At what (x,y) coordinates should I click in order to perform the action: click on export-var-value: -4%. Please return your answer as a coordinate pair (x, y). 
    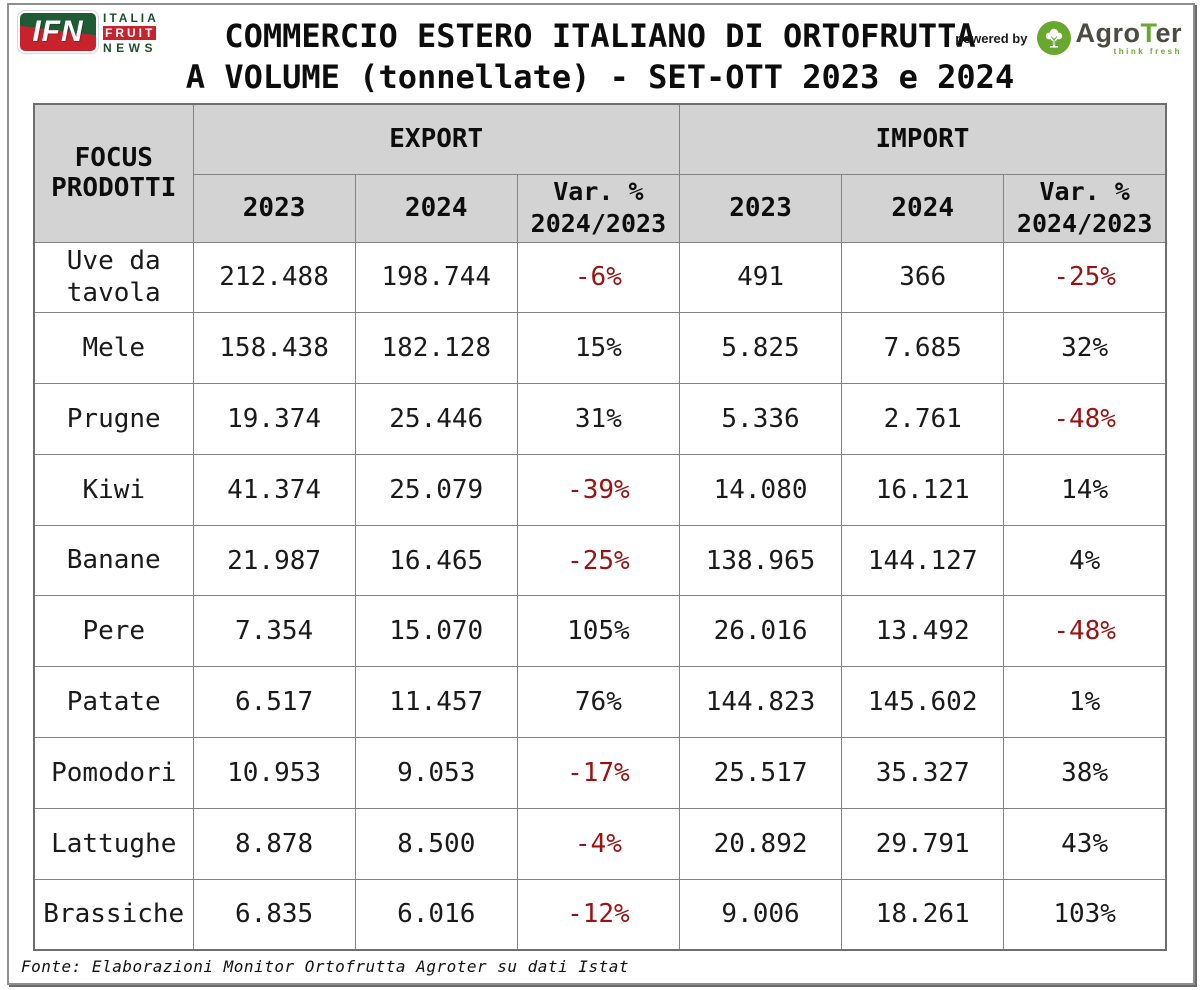
    Looking at the image, I should click on (598, 843).